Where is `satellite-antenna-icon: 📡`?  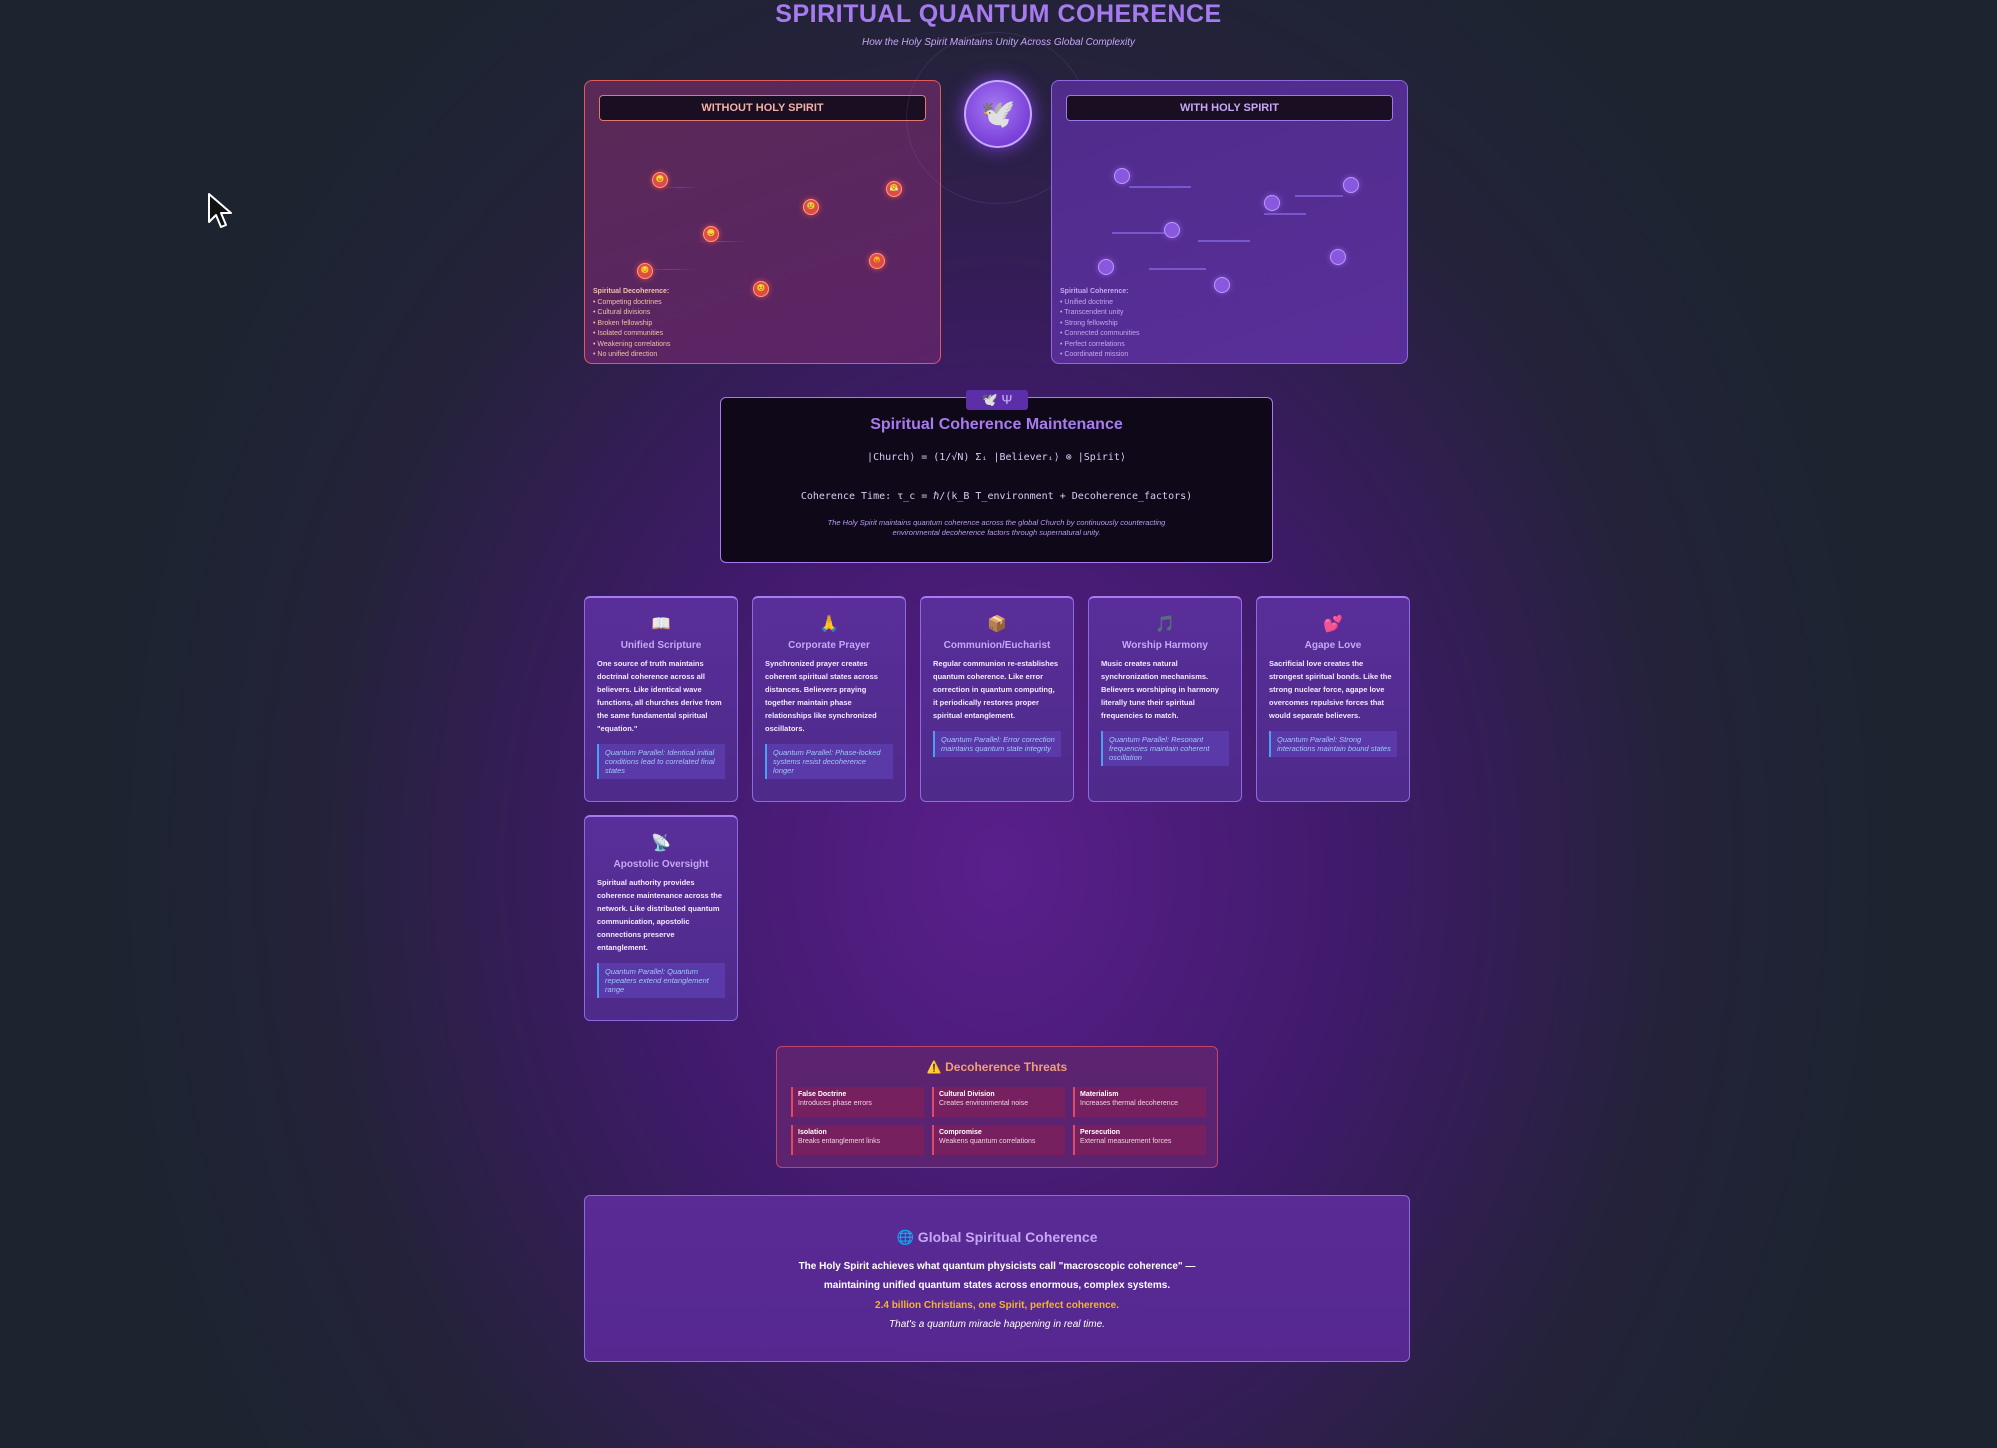
satellite-antenna-icon: 📡 is located at coordinates (661, 843).